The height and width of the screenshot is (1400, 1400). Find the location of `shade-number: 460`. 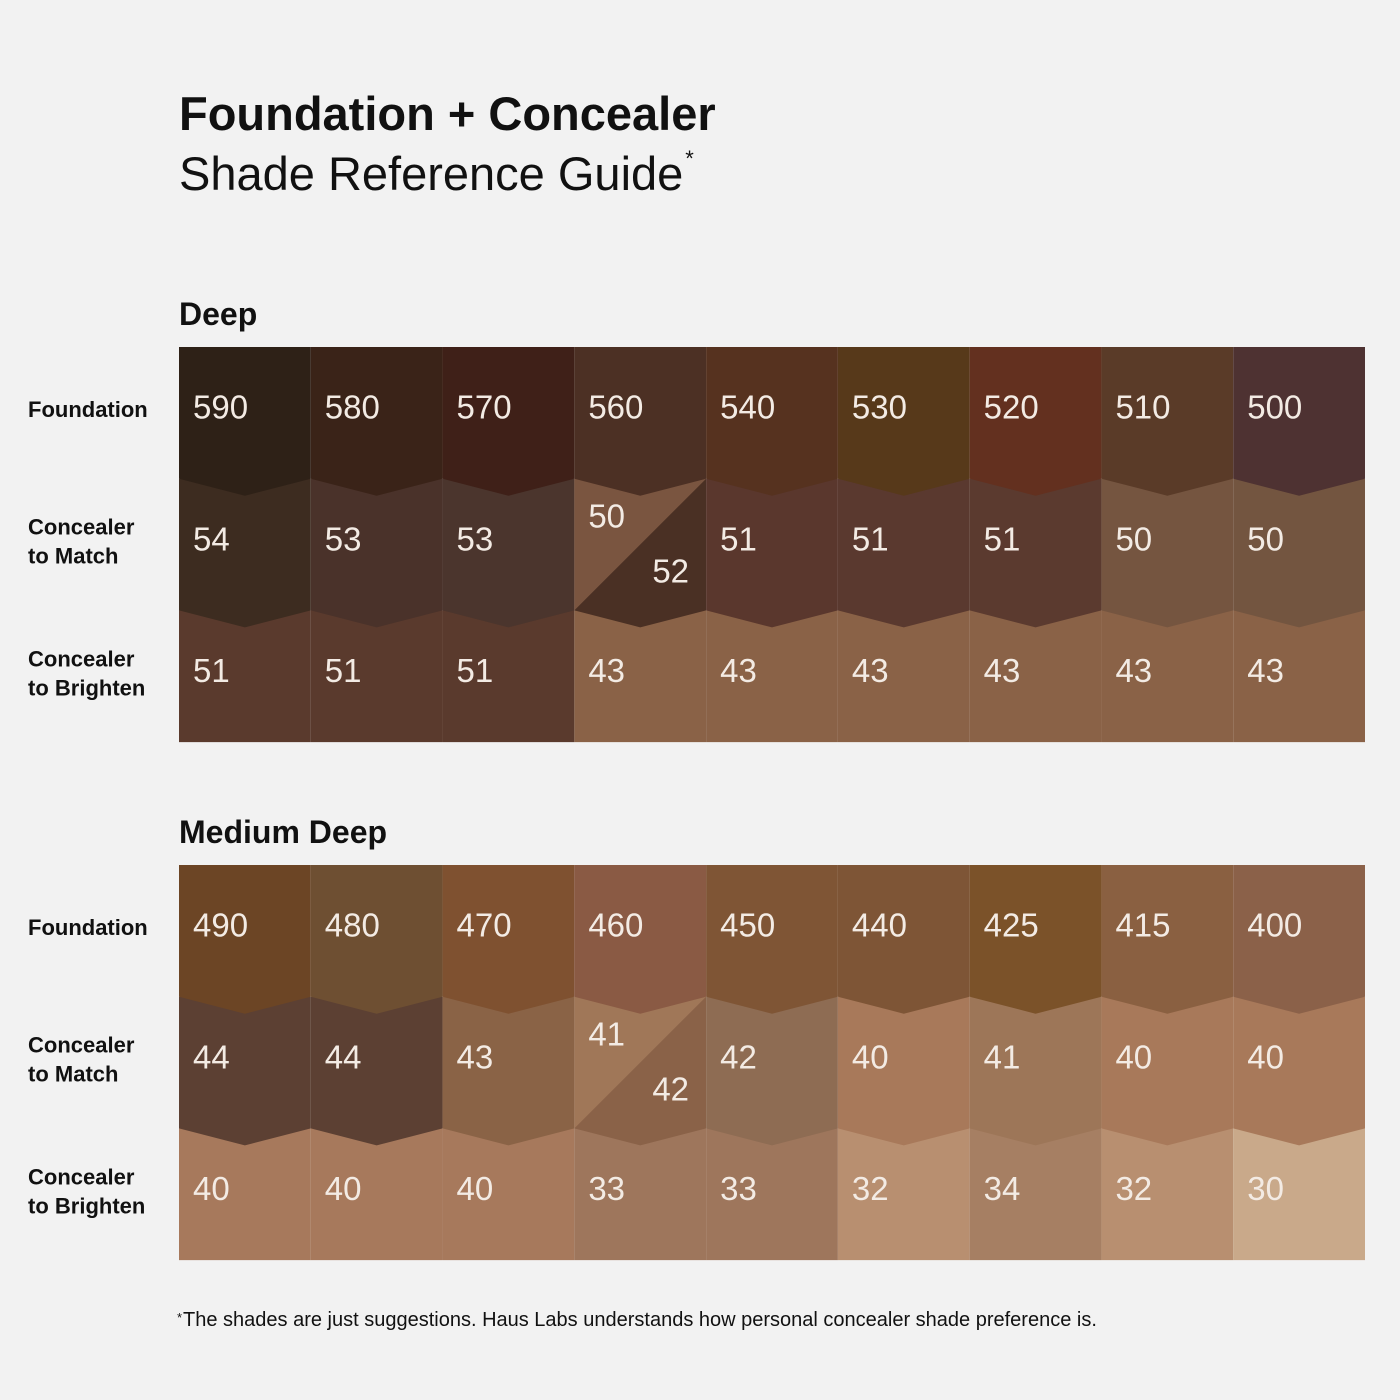

shade-number: 460 is located at coordinates (615, 925).